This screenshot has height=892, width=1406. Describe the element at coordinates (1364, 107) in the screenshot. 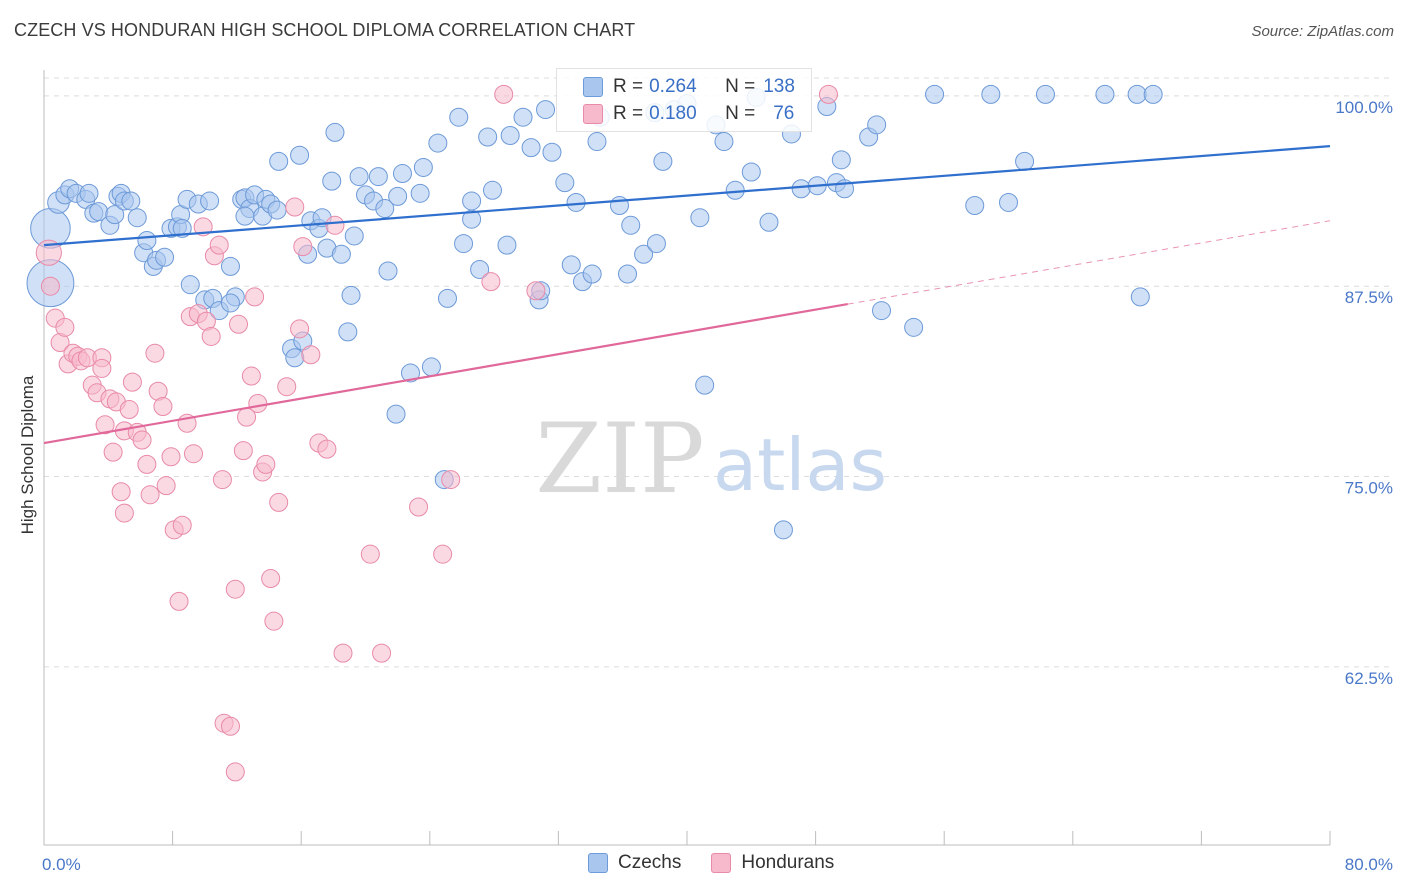

I see `y-tick-label: 100.0%` at that location.